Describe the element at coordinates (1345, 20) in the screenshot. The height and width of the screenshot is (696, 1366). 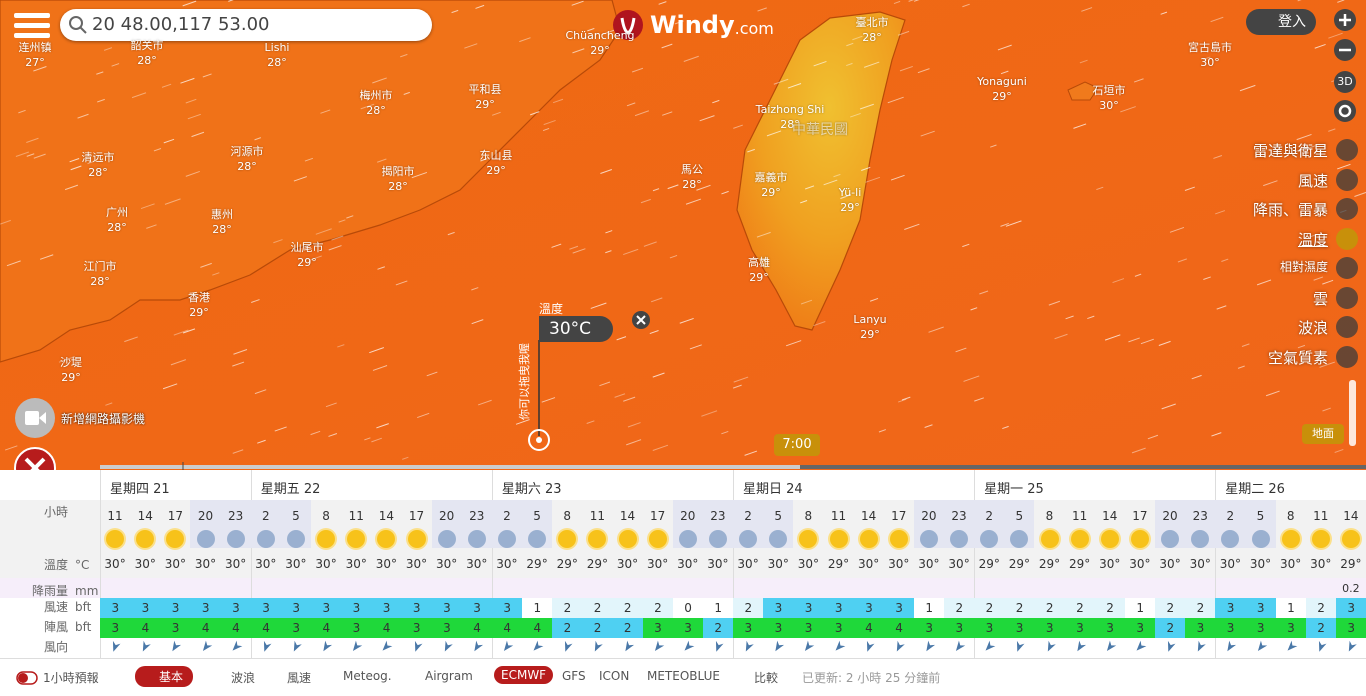
I see `zoom-in` at that location.